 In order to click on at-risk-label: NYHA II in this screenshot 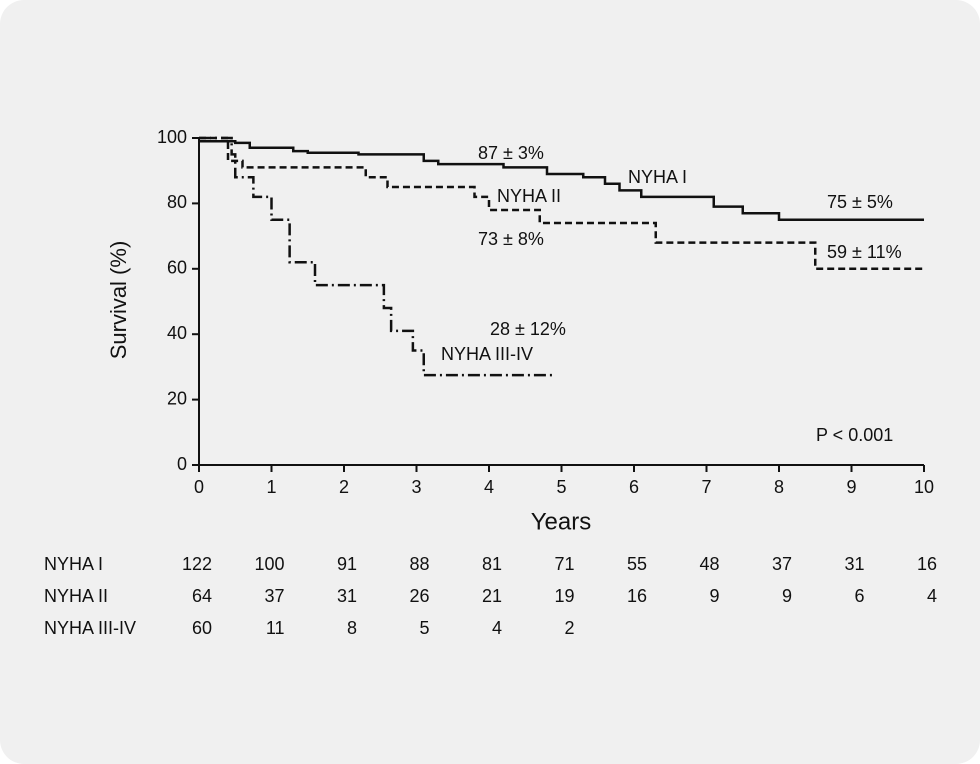, I will do `click(76, 596)`.